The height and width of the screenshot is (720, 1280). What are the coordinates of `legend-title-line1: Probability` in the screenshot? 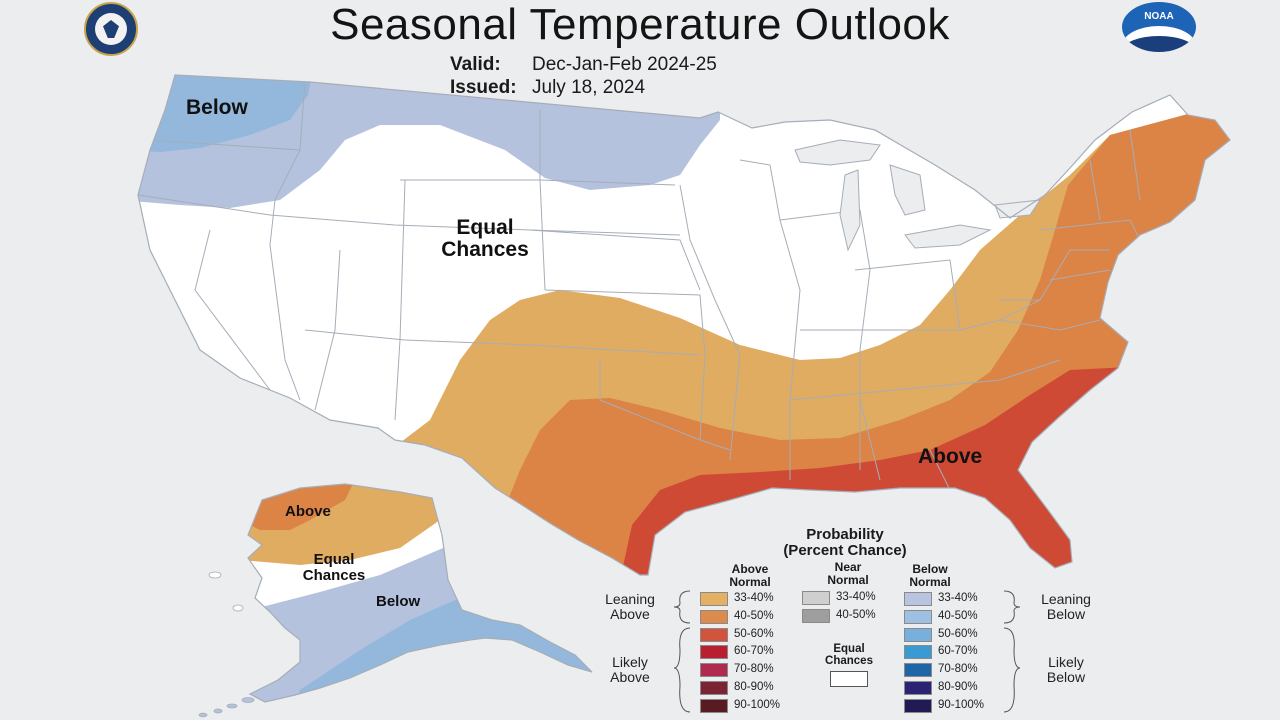 It's located at (845, 534).